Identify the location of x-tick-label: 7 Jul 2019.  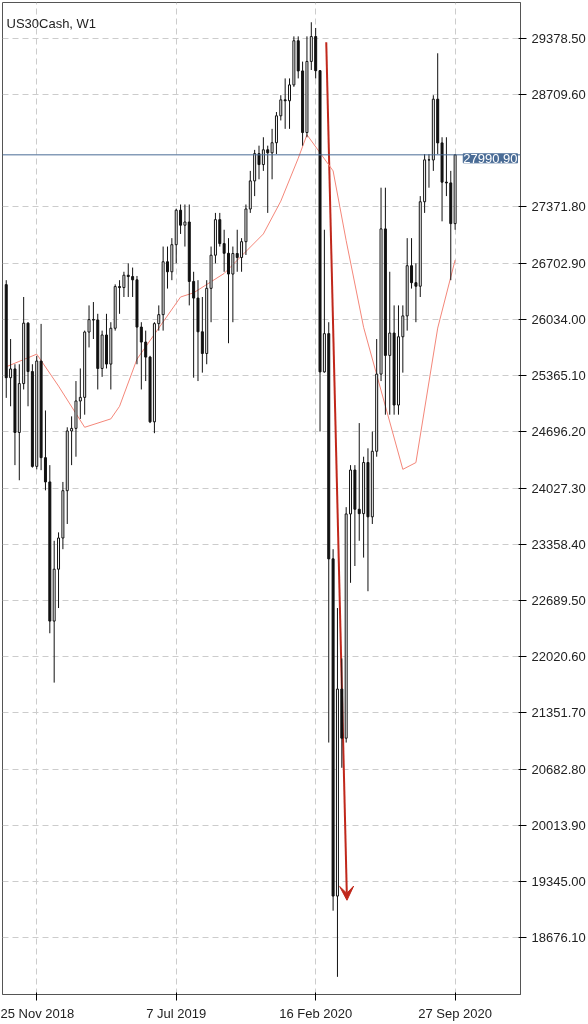
(176, 1013).